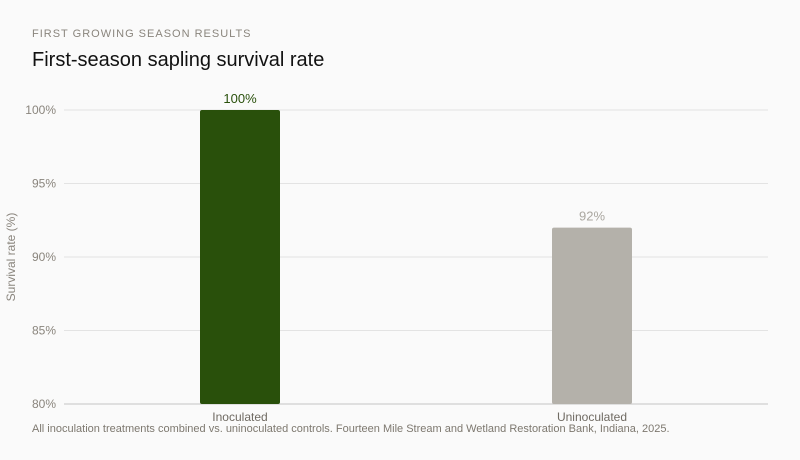  Describe the element at coordinates (592, 417) in the screenshot. I see `category-label-uninoculated: Uninoculated` at that location.